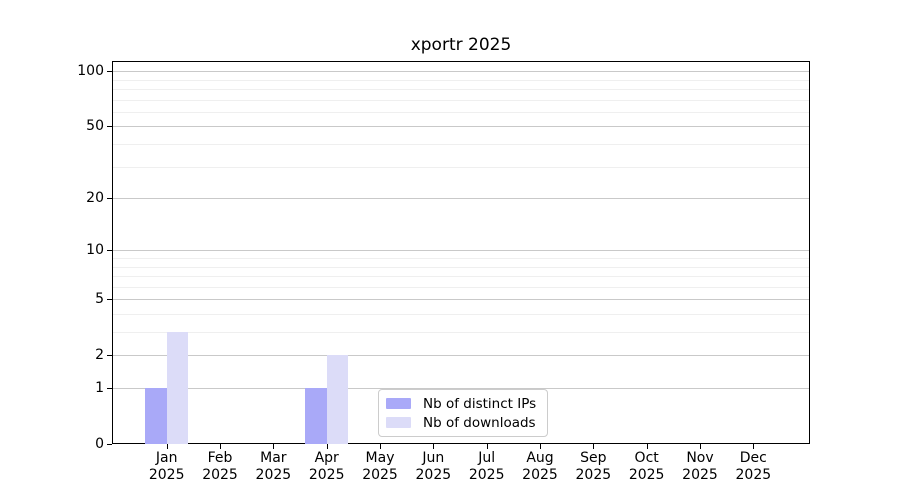  I want to click on x-tick-label: Mar 2025, so click(273, 466).